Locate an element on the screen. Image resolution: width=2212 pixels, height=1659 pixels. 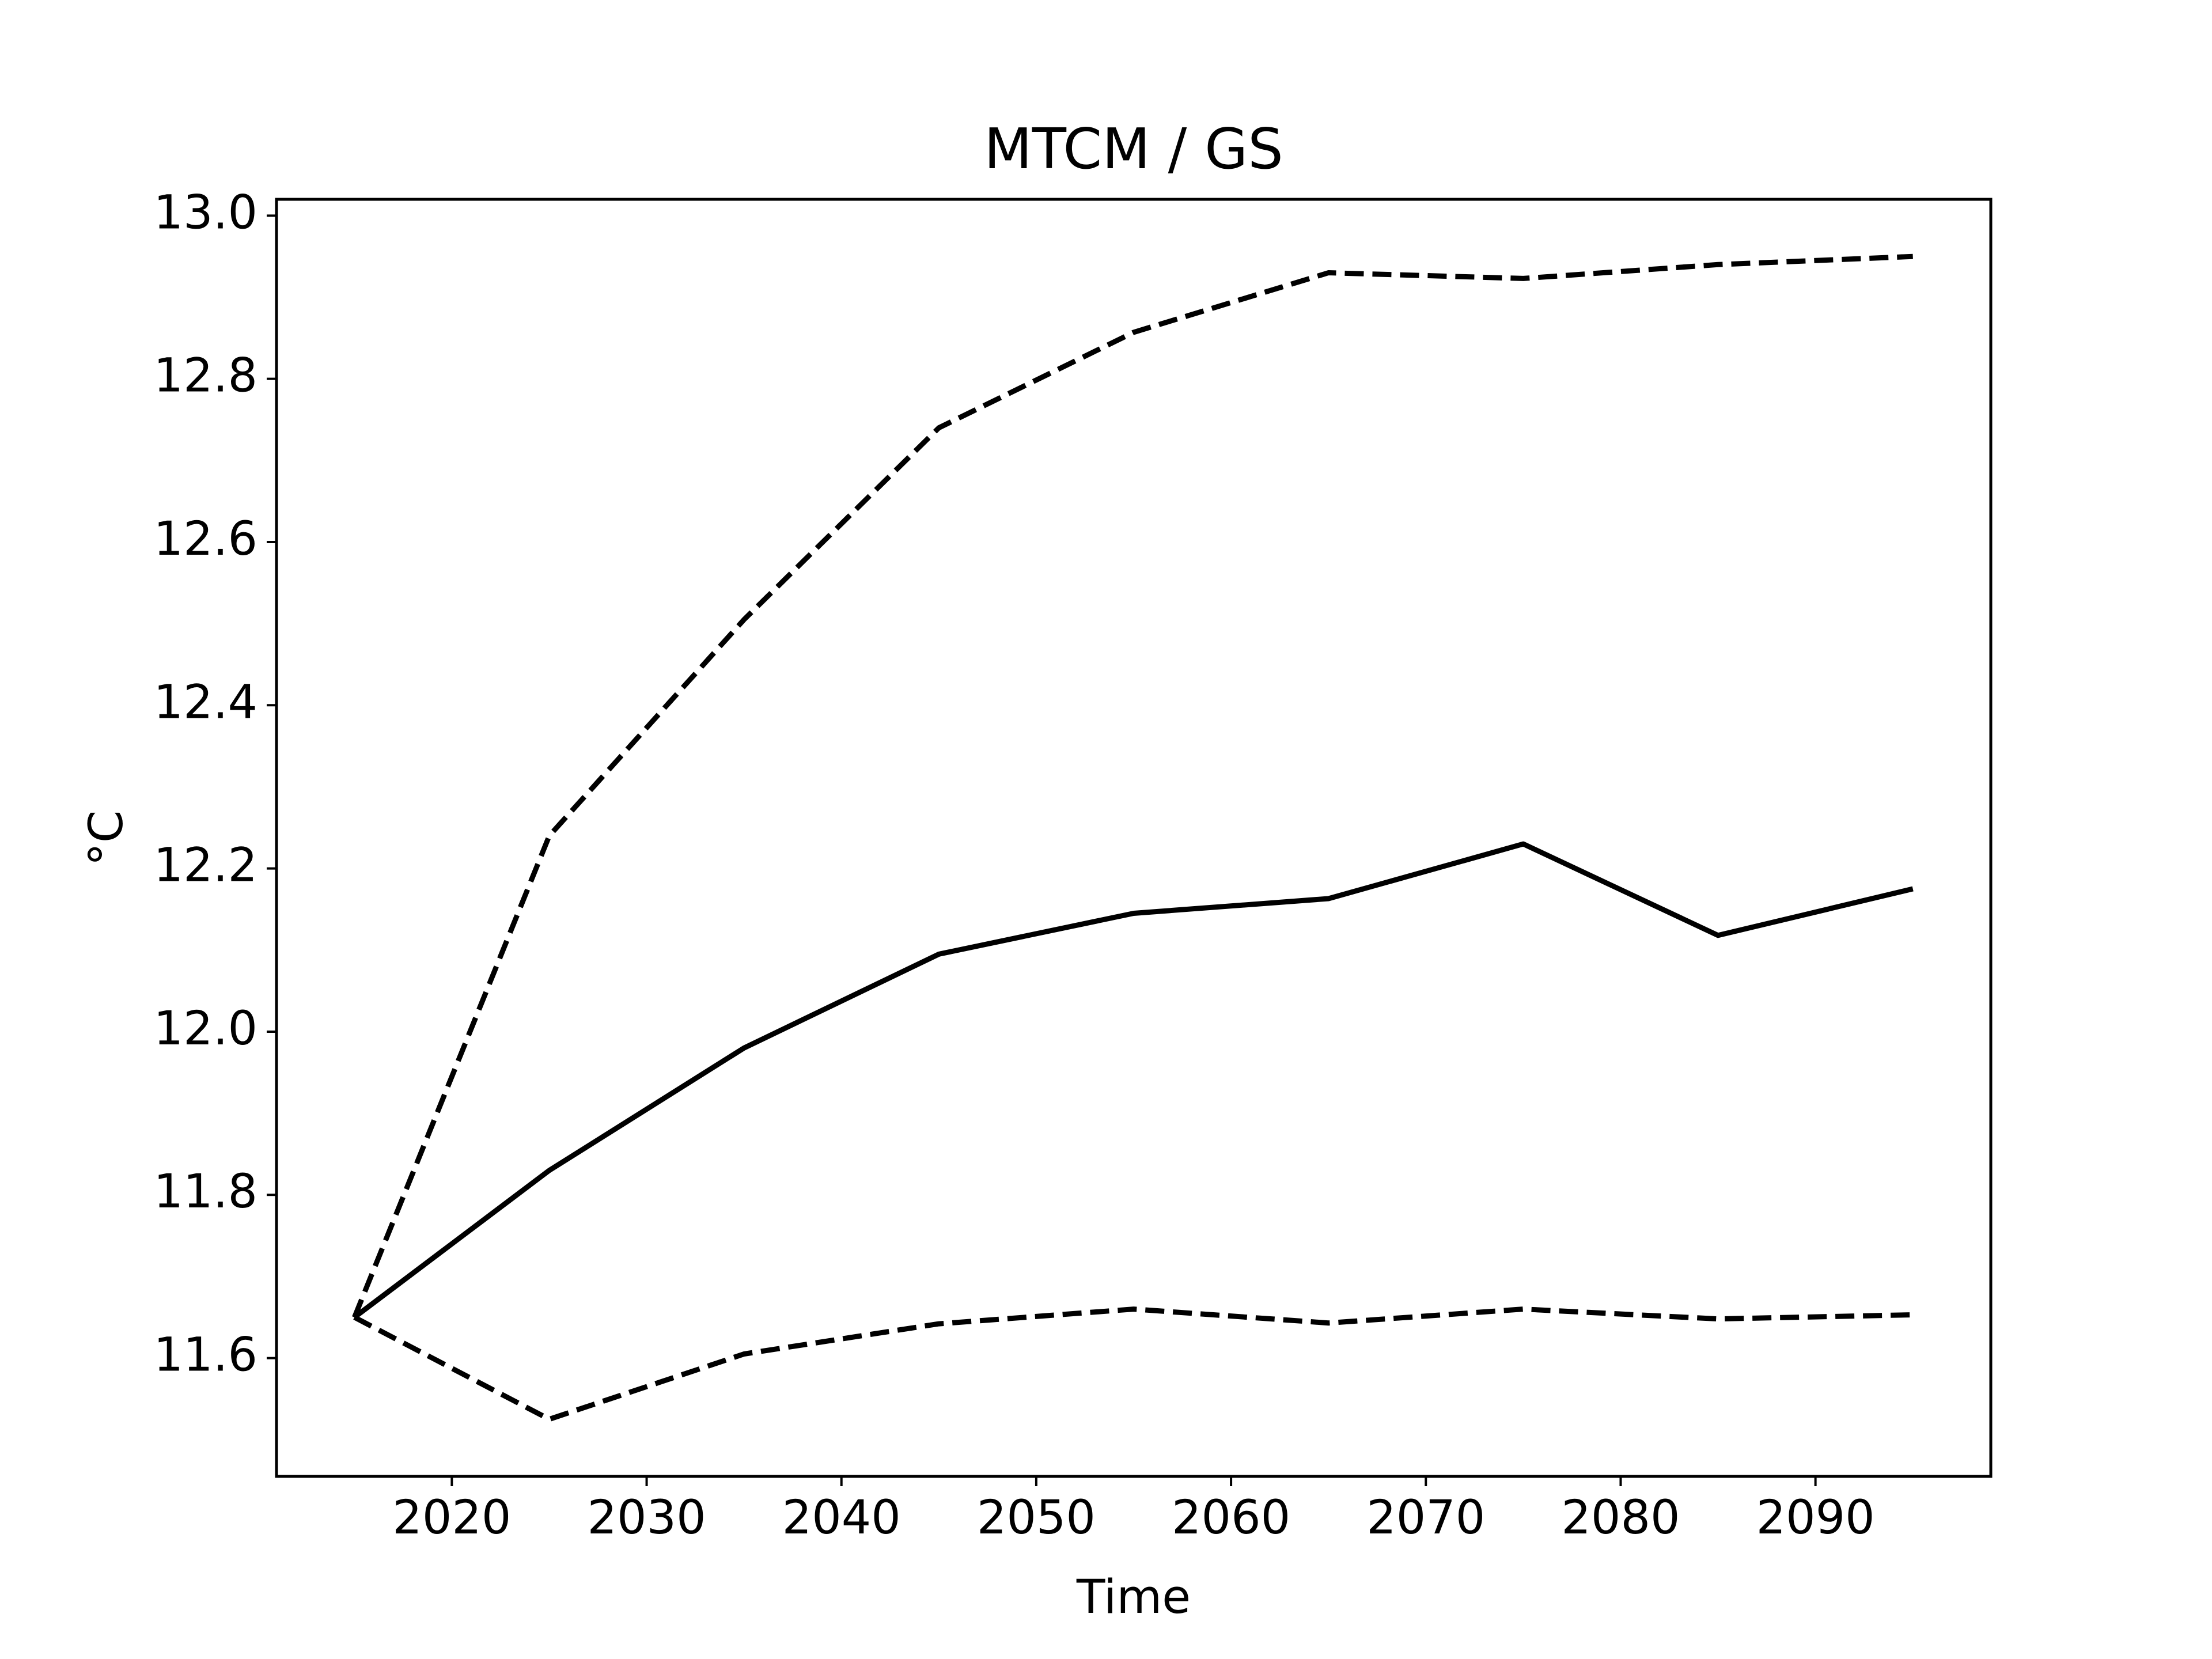
x-tick-label: 2060 is located at coordinates (1231, 1518).